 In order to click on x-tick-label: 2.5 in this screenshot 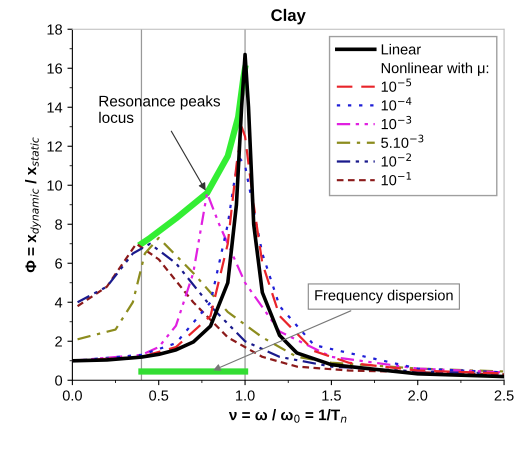, I will do `click(504, 395)`.